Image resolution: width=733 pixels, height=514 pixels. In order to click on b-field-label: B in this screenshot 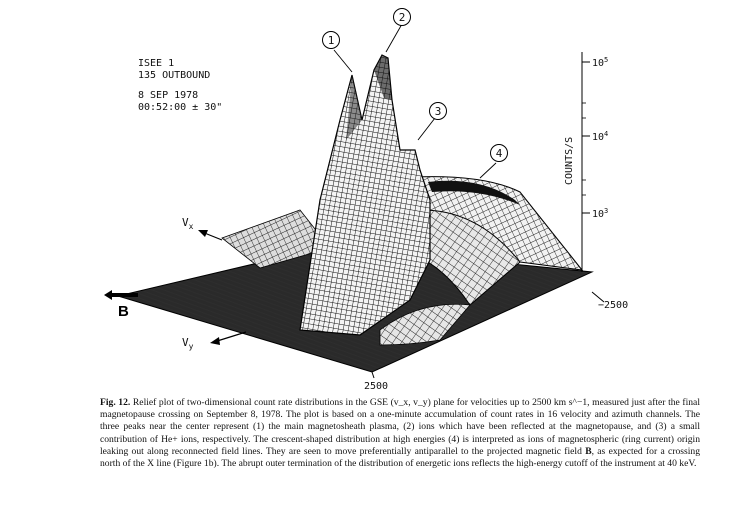, I will do `click(123, 311)`.